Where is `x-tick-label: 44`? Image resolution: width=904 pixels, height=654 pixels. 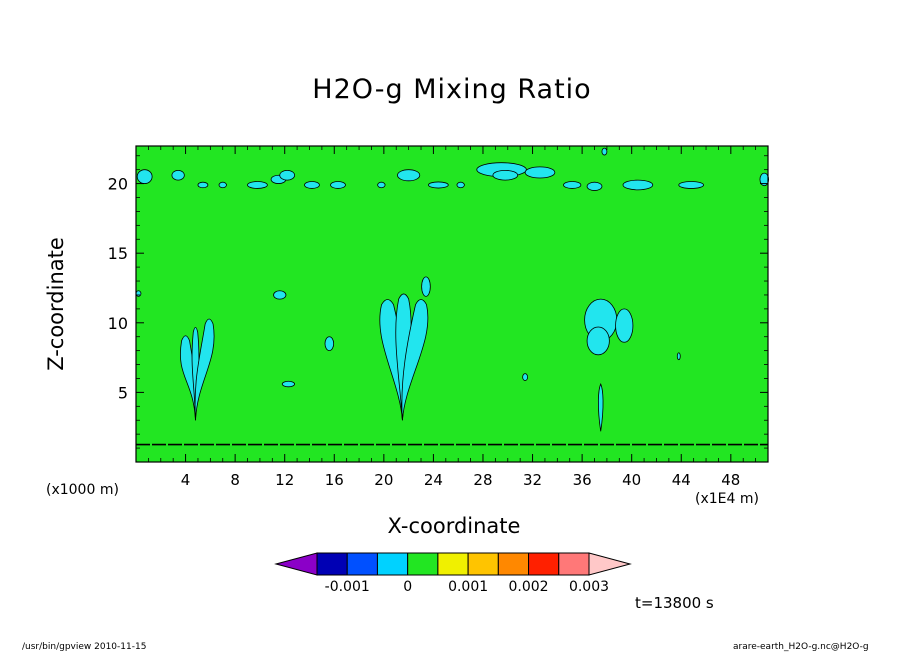 x-tick-label: 44 is located at coordinates (681, 480).